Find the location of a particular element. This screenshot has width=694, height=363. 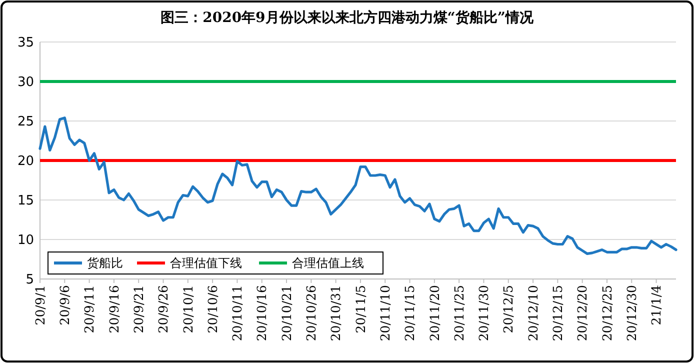

x-tick-label: 20/9/6 is located at coordinates (64, 305).